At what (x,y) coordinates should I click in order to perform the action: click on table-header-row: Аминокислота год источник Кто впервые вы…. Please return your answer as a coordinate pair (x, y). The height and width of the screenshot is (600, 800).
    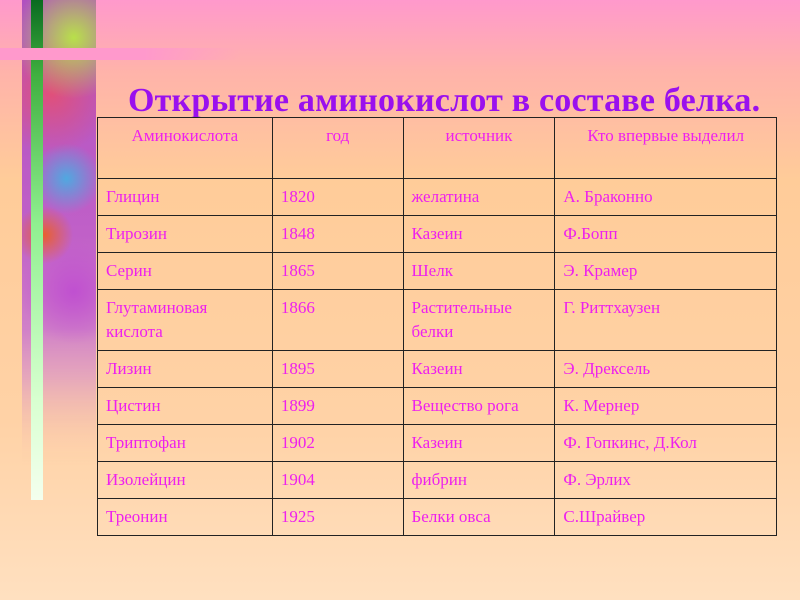
    Looking at the image, I should click on (437, 148).